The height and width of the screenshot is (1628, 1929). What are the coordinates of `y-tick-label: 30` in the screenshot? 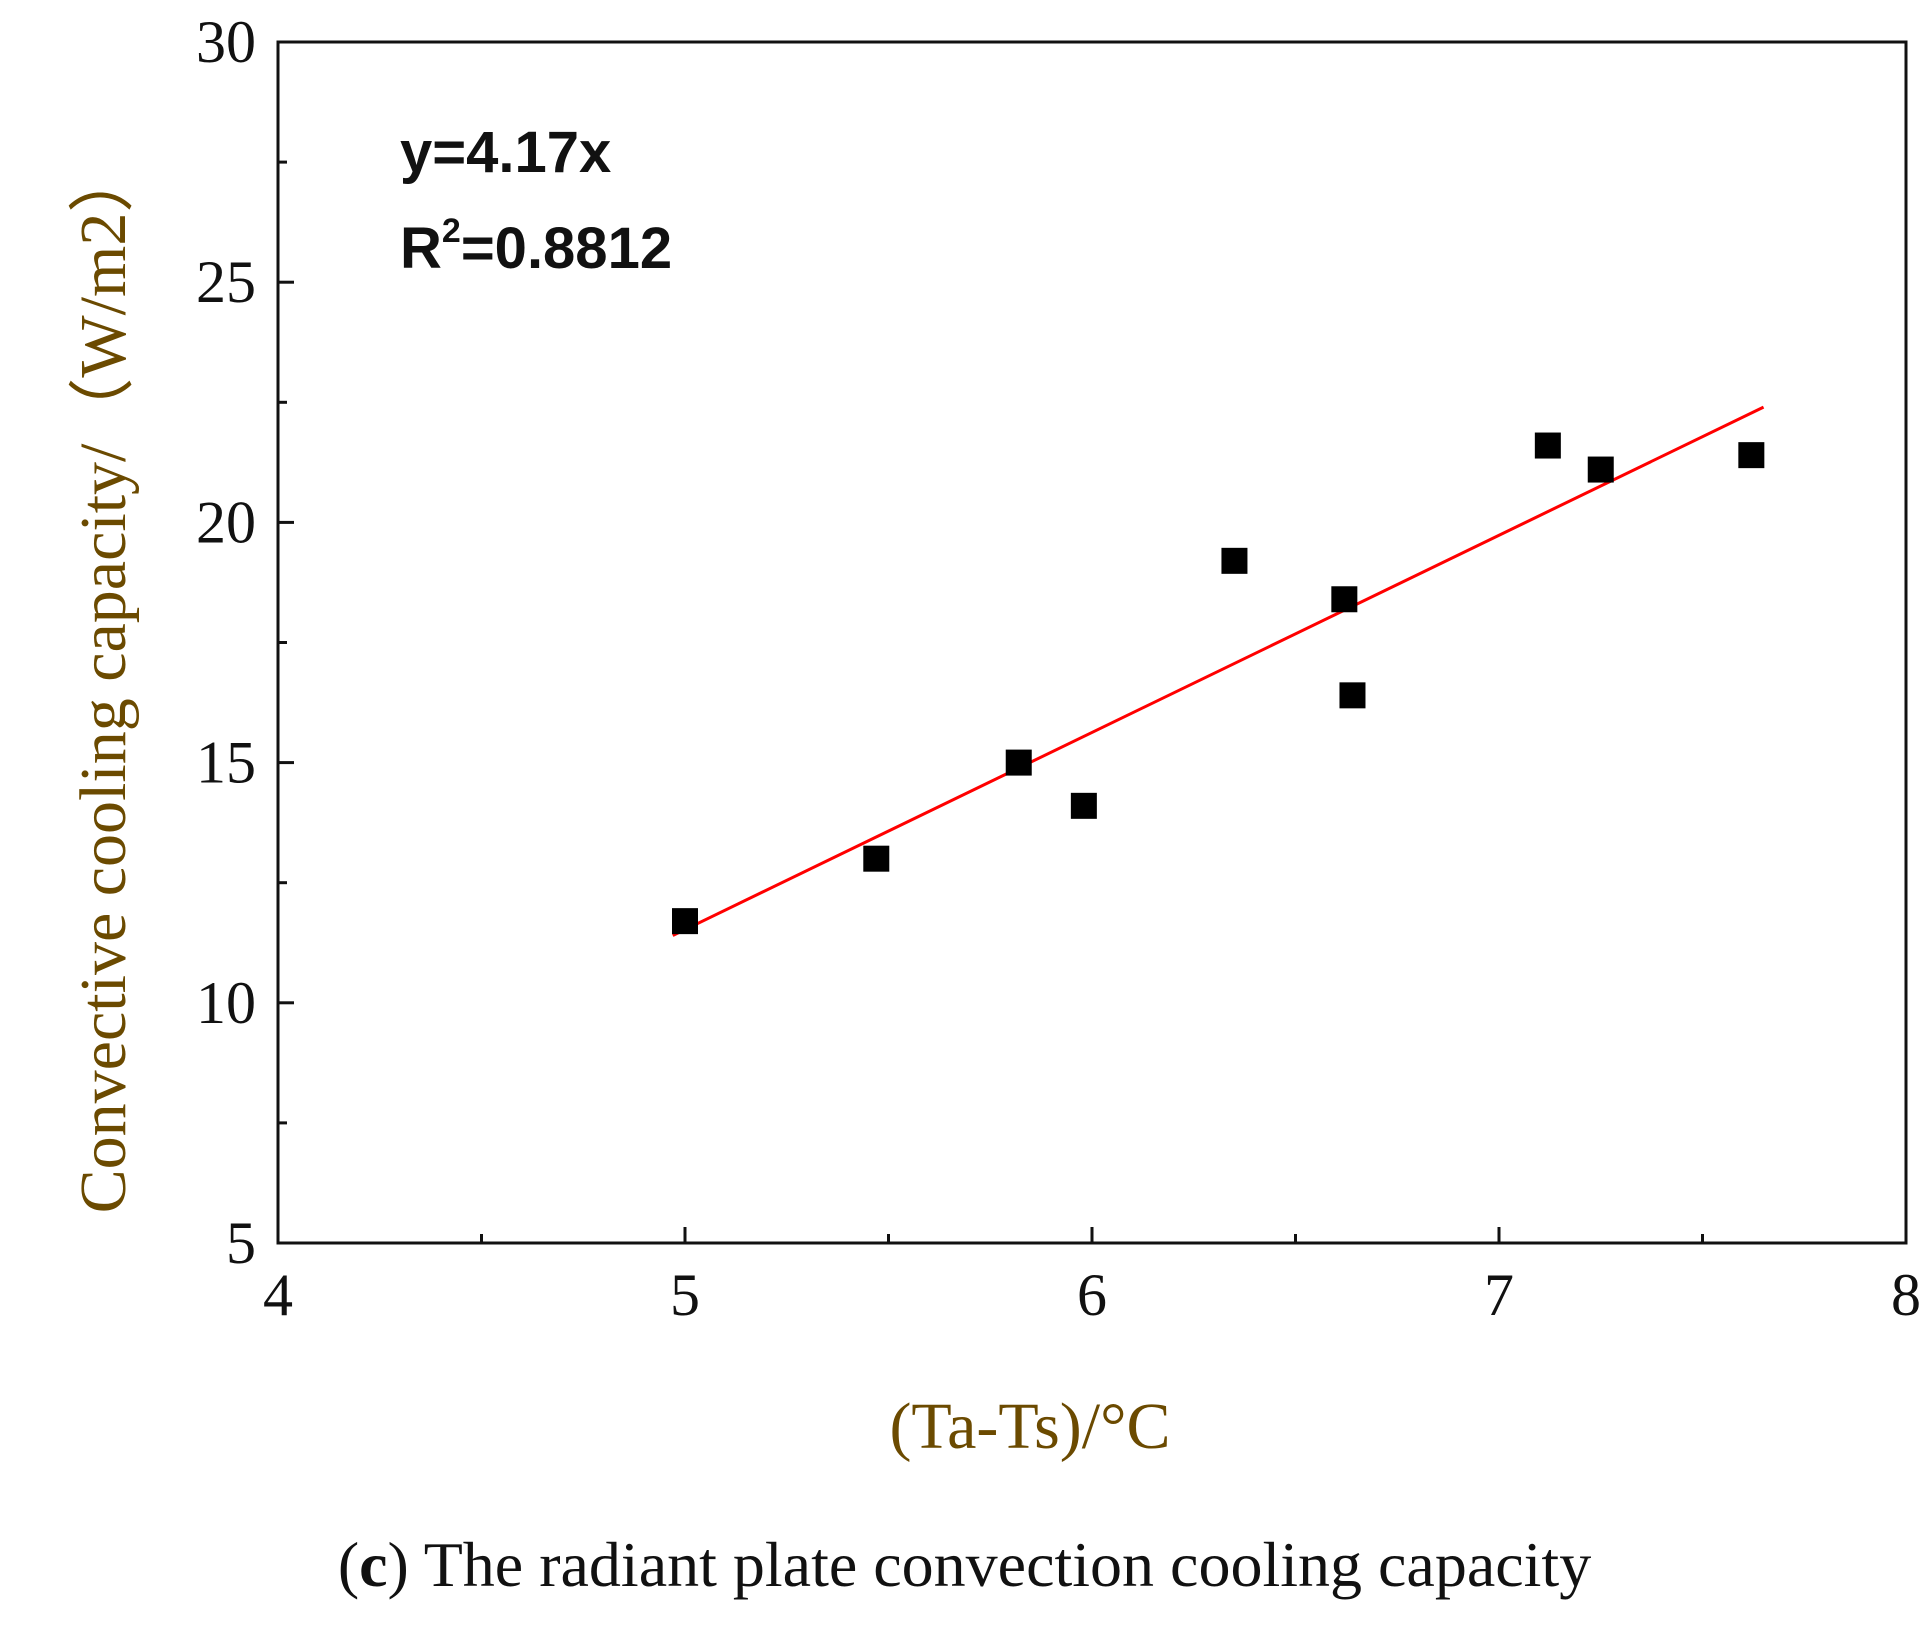 It's located at (226, 42).